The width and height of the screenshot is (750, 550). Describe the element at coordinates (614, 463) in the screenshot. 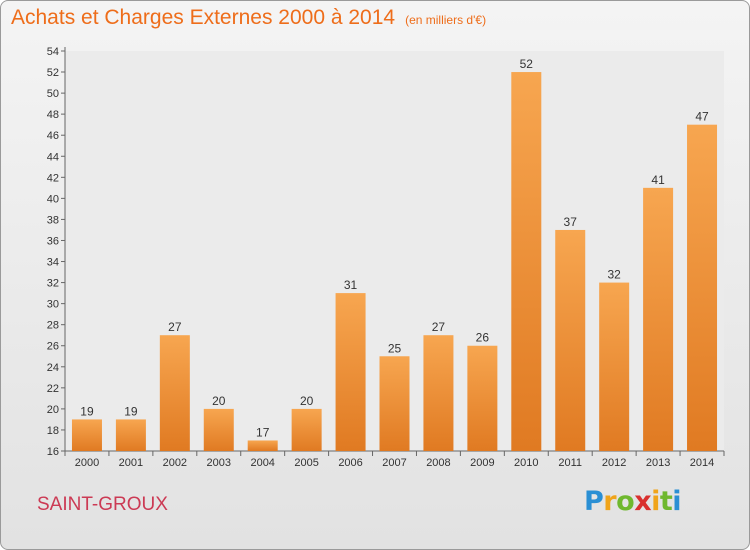

I see `x-tick-label: 2012` at that location.